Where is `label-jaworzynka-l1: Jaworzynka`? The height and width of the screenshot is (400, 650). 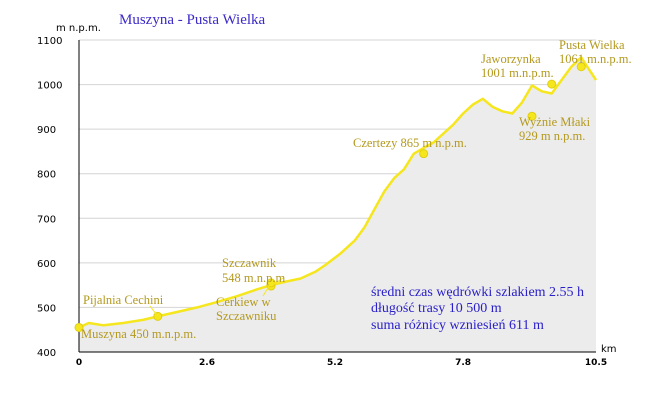
label-jaworzynka-l1: Jaworzynka is located at coordinates (511, 59).